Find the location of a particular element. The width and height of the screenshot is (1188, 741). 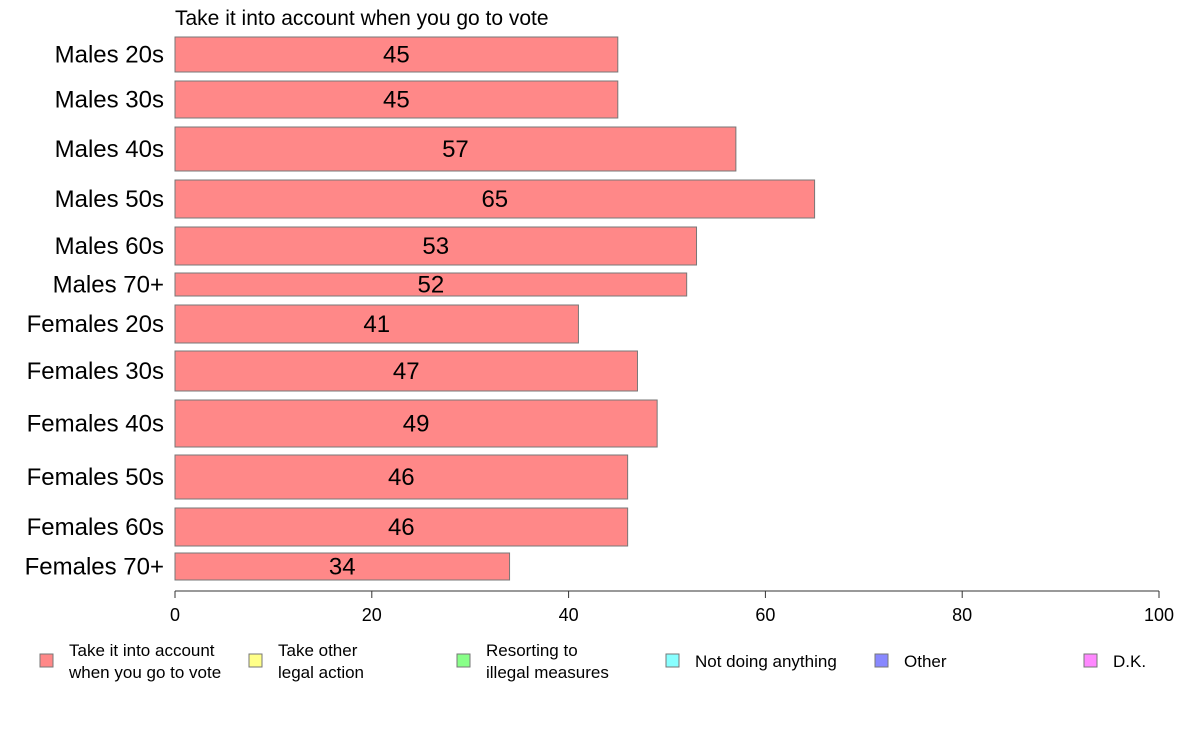

legend-item: D.K. is located at coordinates (1114, 661).